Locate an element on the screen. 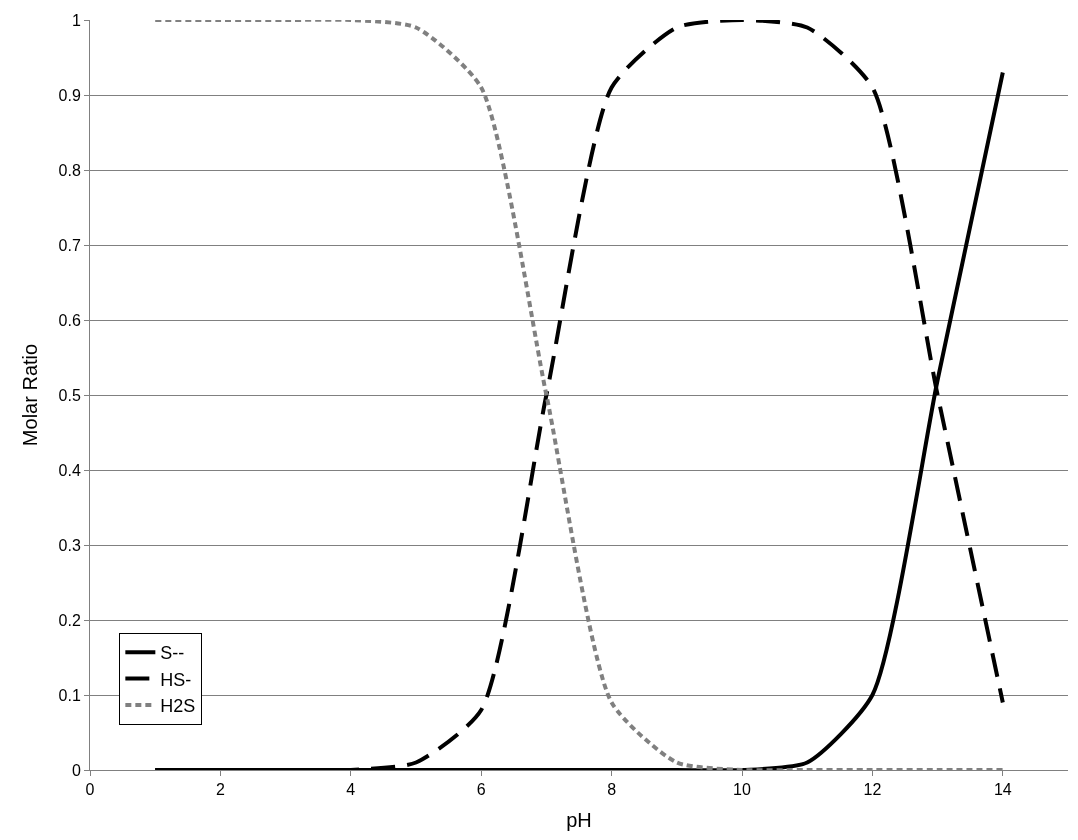 The image size is (1078, 840). y-tick-label: 0.9 is located at coordinates (69, 95).